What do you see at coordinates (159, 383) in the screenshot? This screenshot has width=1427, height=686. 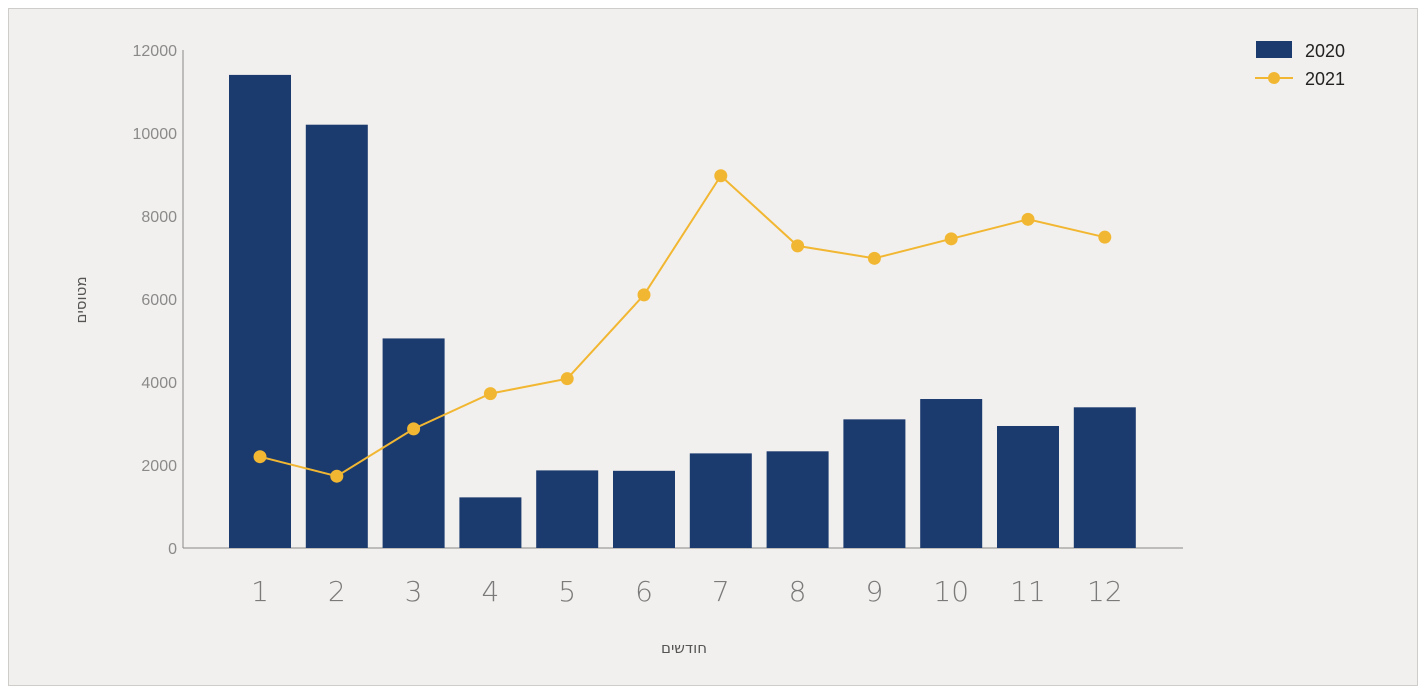 I see `y-tick-label: 4000` at bounding box center [159, 383].